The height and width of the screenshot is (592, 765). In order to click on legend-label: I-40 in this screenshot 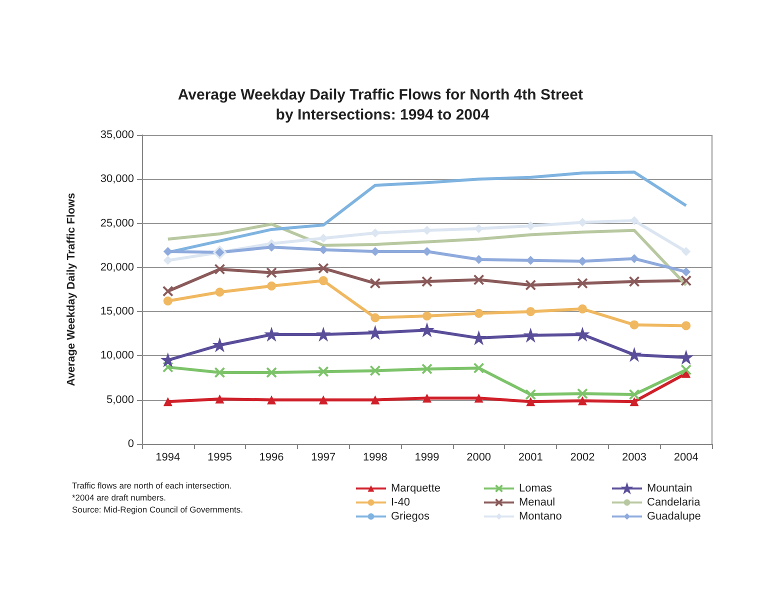, I will do `click(400, 502)`.